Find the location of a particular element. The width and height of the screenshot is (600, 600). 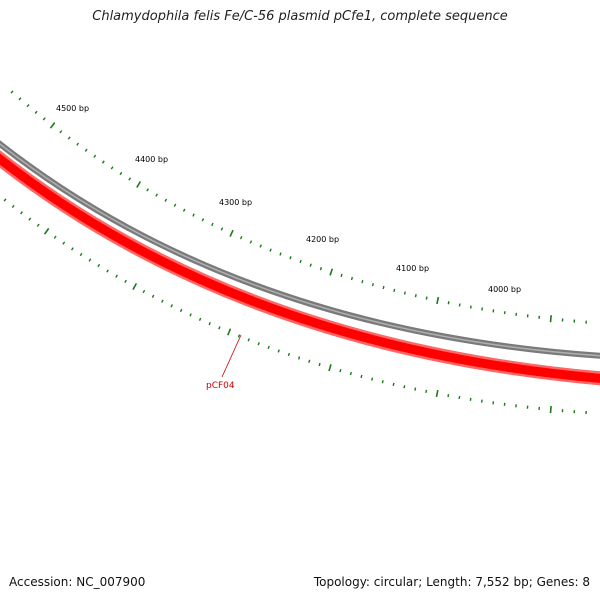

accession-text: Accession: NC_007900 is located at coordinates (77, 582).